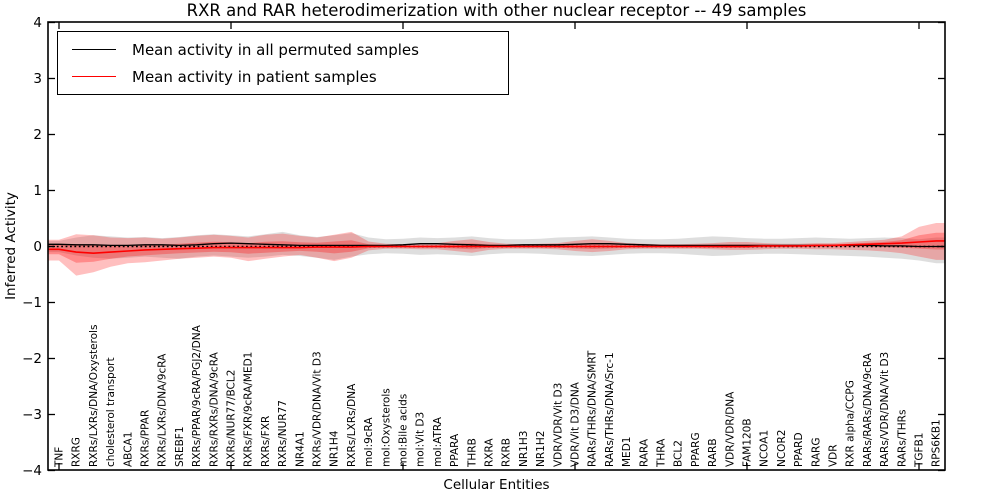  I want to click on legend-entry-permuted: Mean activity in all permuted samples, so click(290, 50).